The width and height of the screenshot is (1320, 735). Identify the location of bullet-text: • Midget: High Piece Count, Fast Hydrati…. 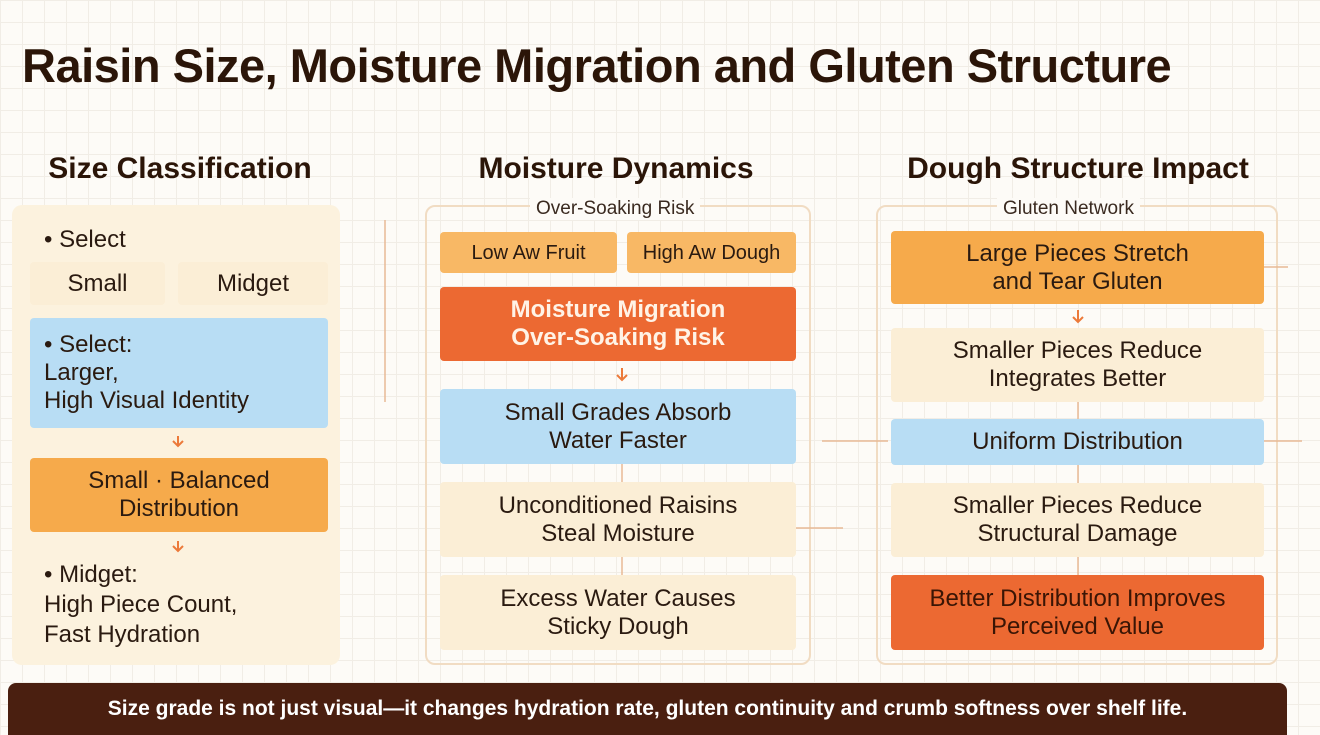
(141, 604).